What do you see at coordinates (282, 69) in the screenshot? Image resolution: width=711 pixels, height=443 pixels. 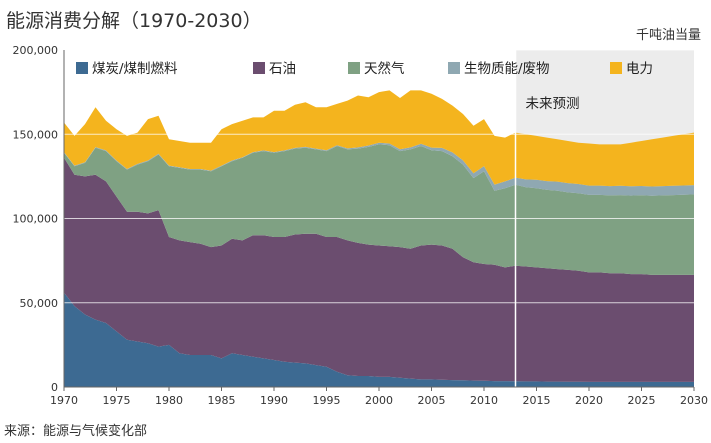 I see `legend-label-1: 石油` at bounding box center [282, 69].